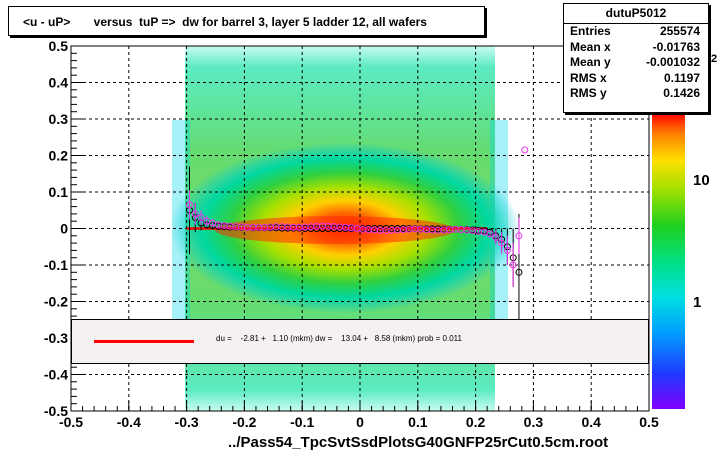 This screenshot has width=721, height=455. I want to click on x-tick-label: -0.5, so click(71, 422).